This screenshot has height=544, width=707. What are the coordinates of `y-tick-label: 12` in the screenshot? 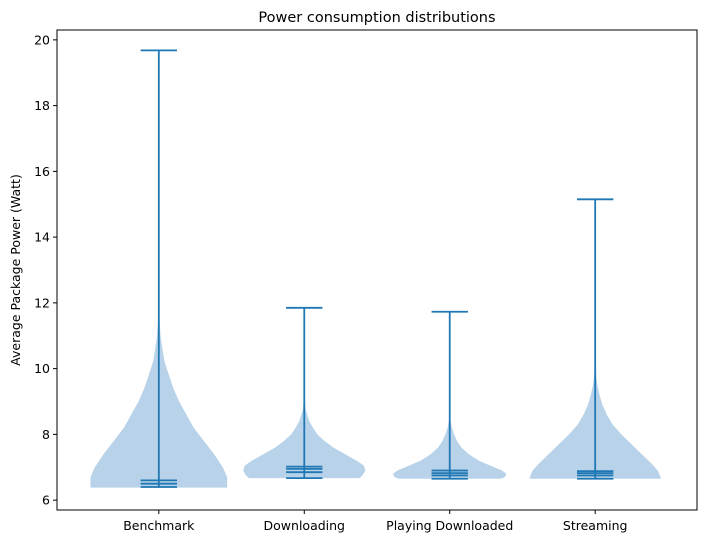 It's located at (42, 302).